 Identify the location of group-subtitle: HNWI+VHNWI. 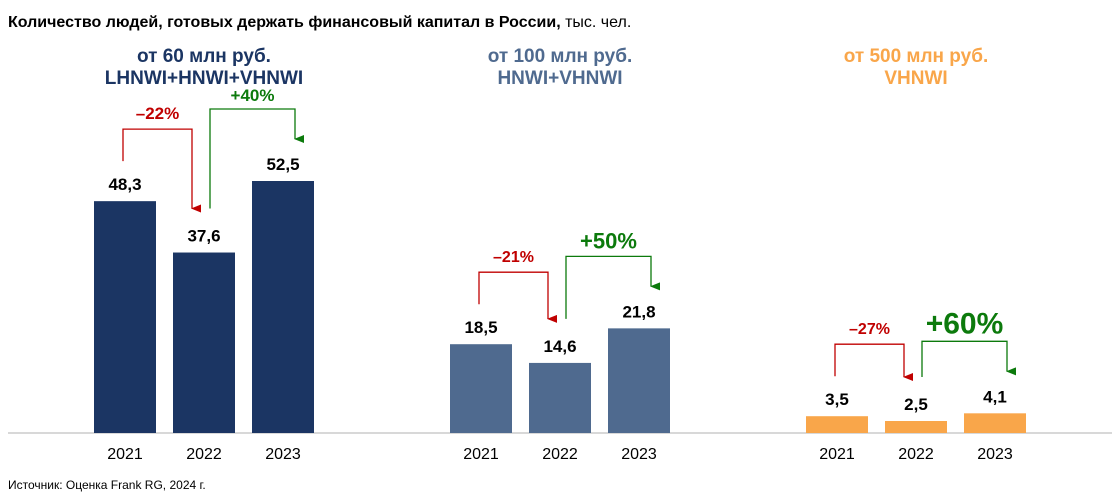
(559, 78).